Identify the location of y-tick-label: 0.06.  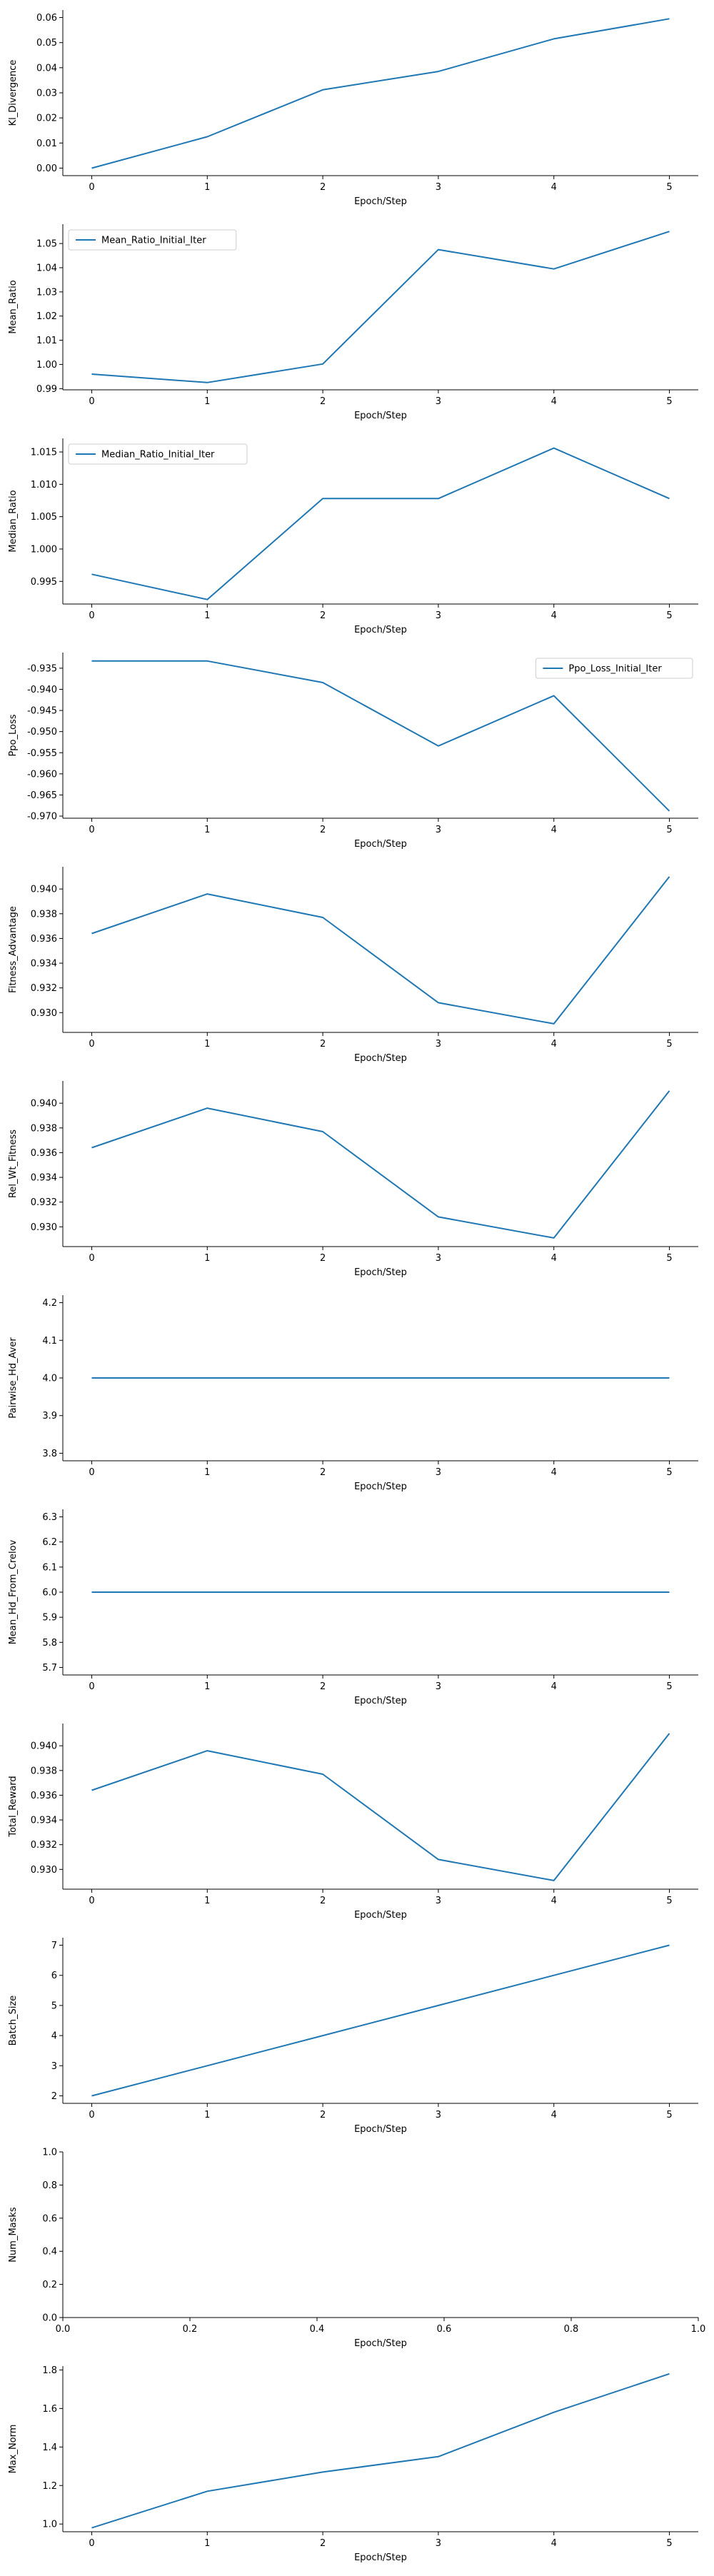
(46, 18).